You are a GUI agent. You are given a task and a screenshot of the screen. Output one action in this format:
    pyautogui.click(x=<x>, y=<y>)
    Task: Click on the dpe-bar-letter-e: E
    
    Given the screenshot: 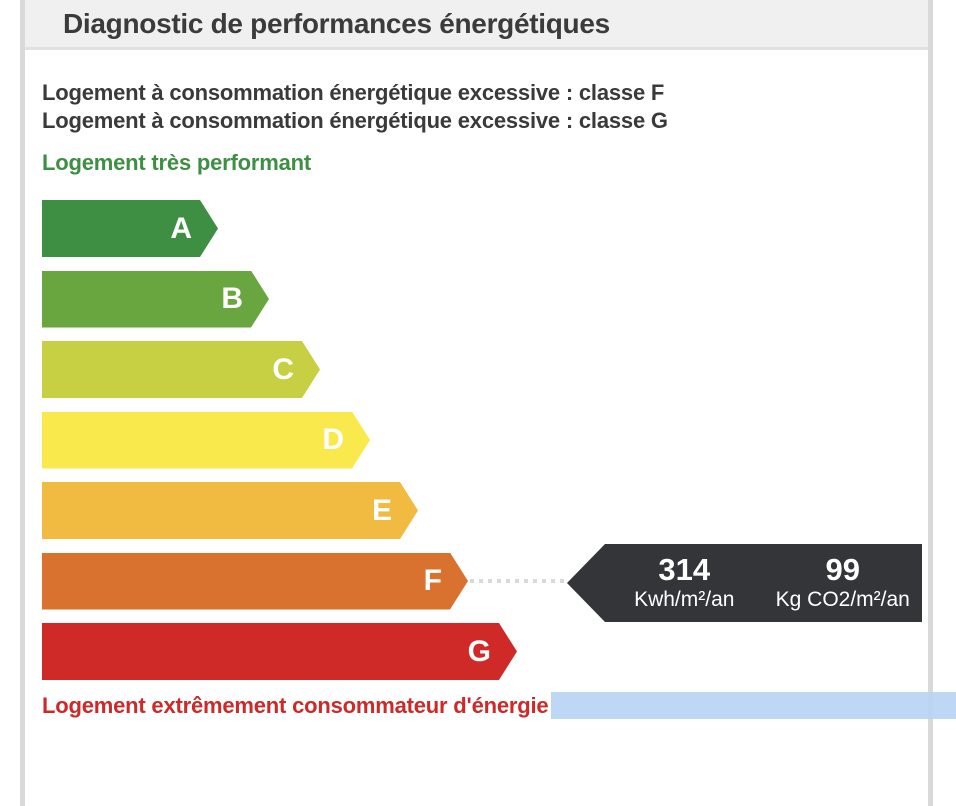 What is the action you would take?
    pyautogui.click(x=381, y=510)
    